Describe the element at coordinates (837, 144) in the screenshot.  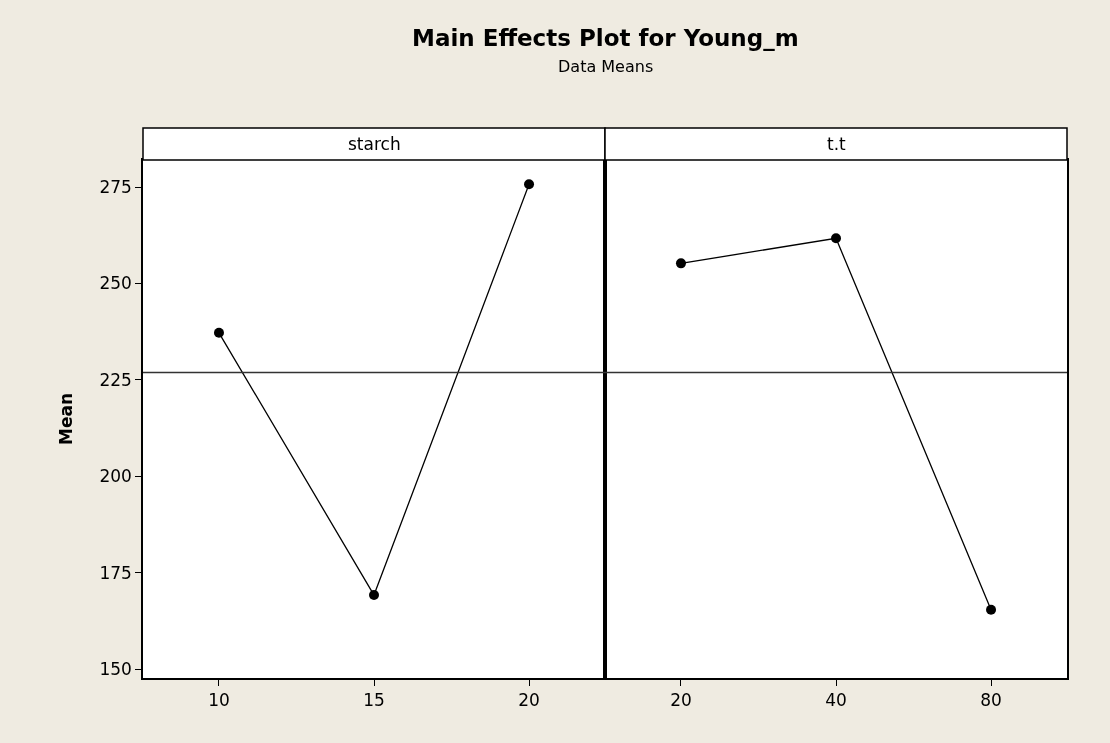
I see `chart-title: t.t` at that location.